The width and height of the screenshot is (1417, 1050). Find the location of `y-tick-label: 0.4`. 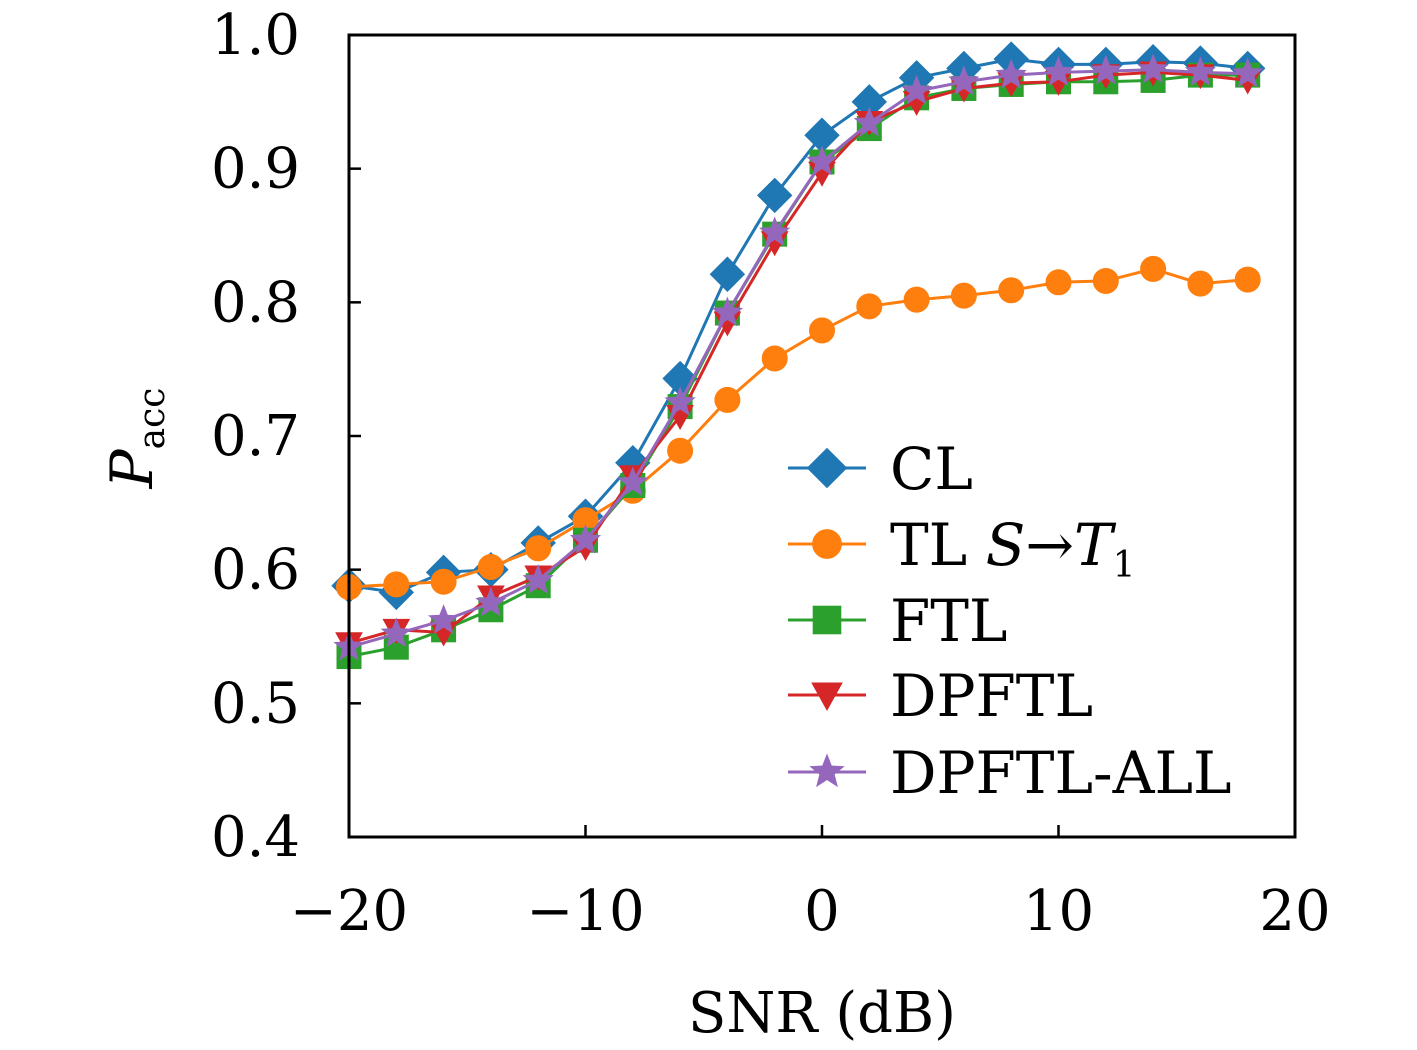

y-tick-label: 0.4 is located at coordinates (255, 837).